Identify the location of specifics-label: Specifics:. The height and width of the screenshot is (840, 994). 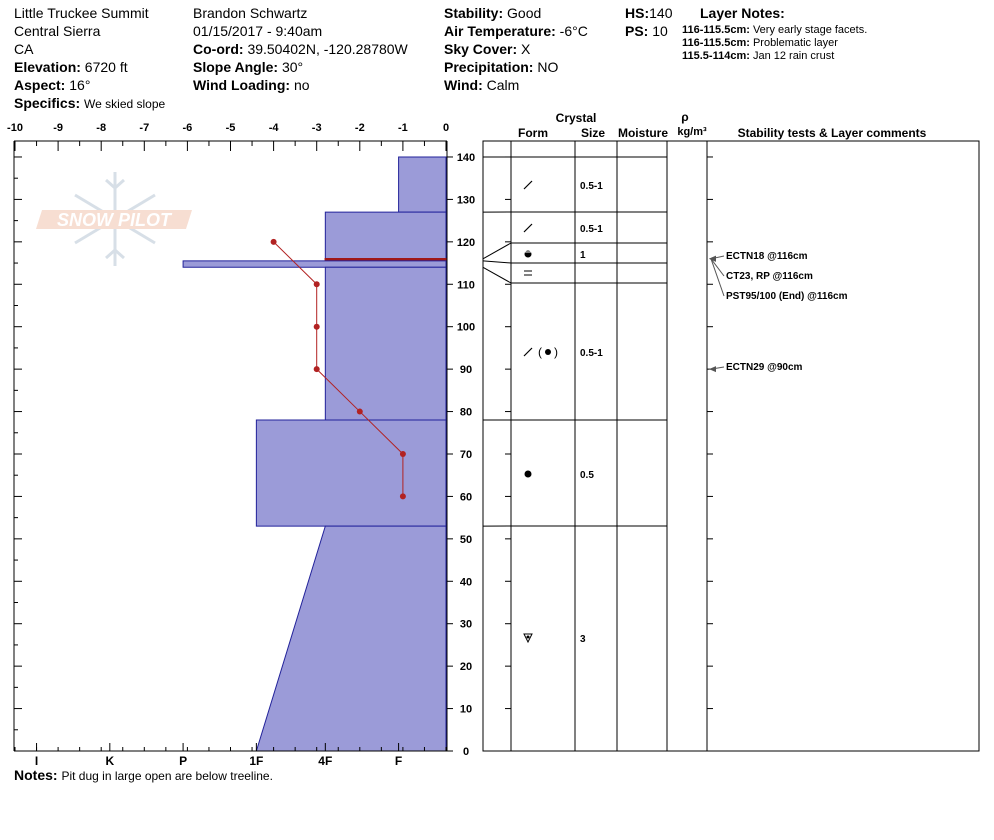
(47, 103).